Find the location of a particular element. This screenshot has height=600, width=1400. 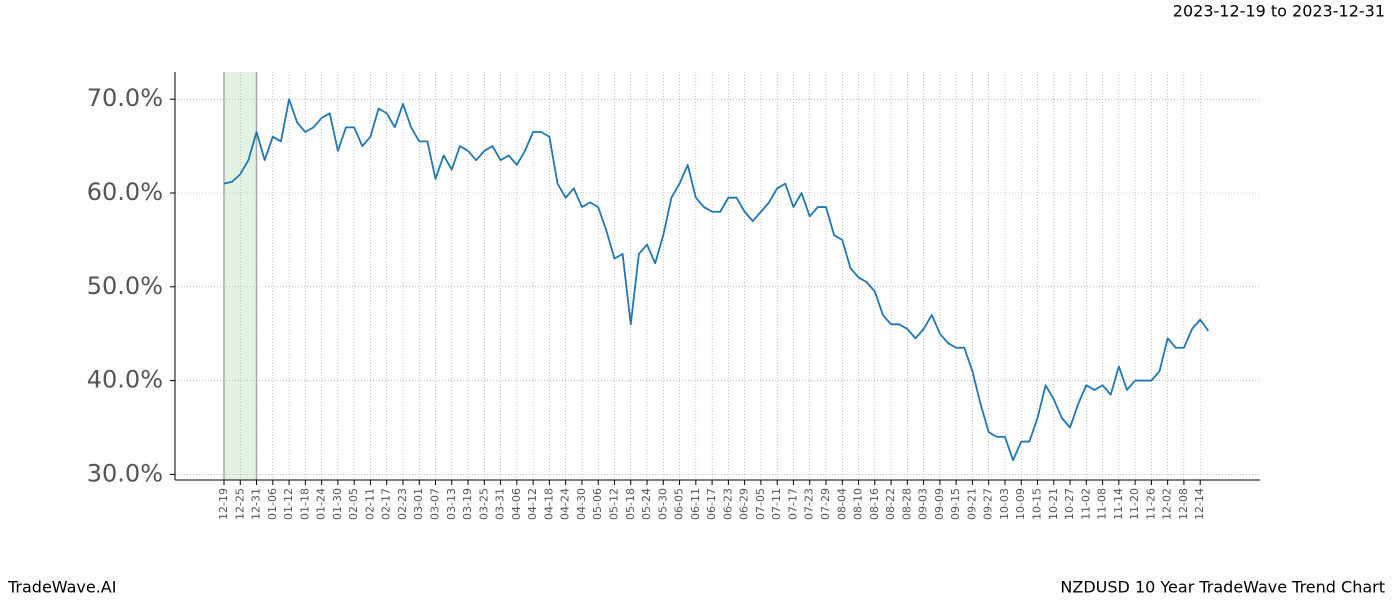

x-tick-label: 05-30 is located at coordinates (662, 504).